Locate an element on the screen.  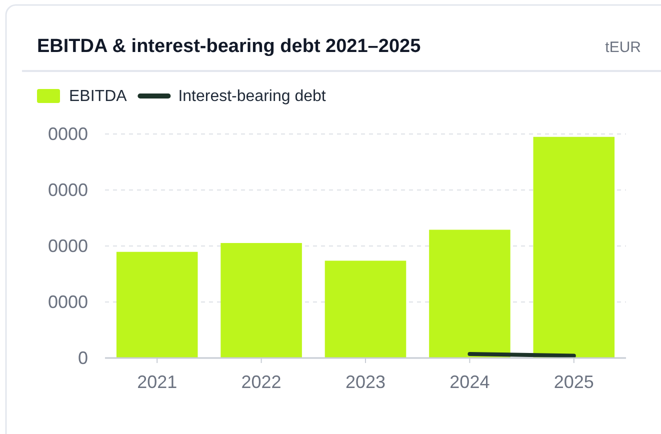
legend-label: Interest-bearing debt is located at coordinates (252, 96).